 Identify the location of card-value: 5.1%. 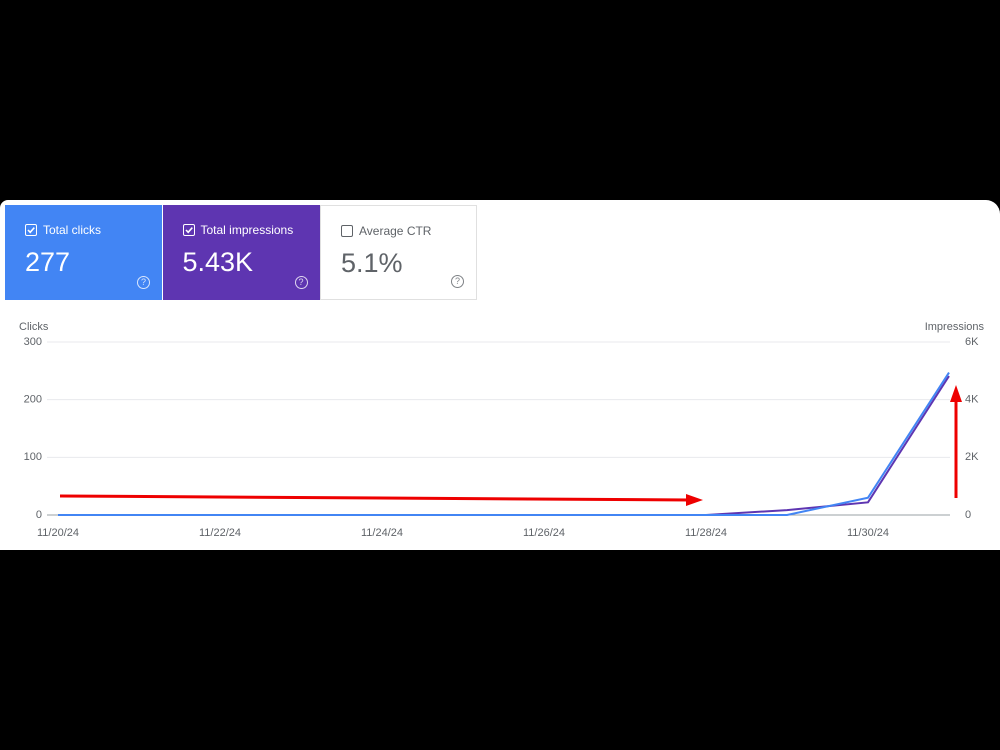
(372, 263).